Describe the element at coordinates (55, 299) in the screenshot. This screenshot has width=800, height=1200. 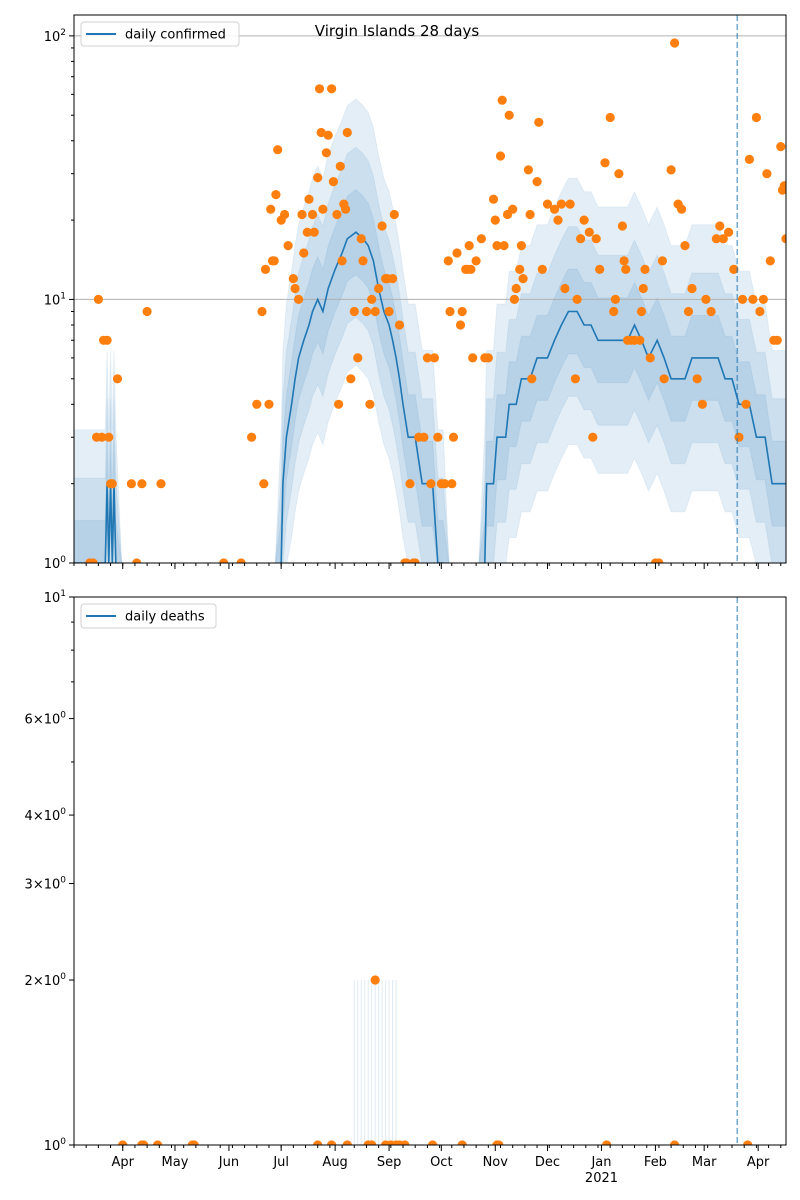
I see `y-tick-label: 10¹` at that location.